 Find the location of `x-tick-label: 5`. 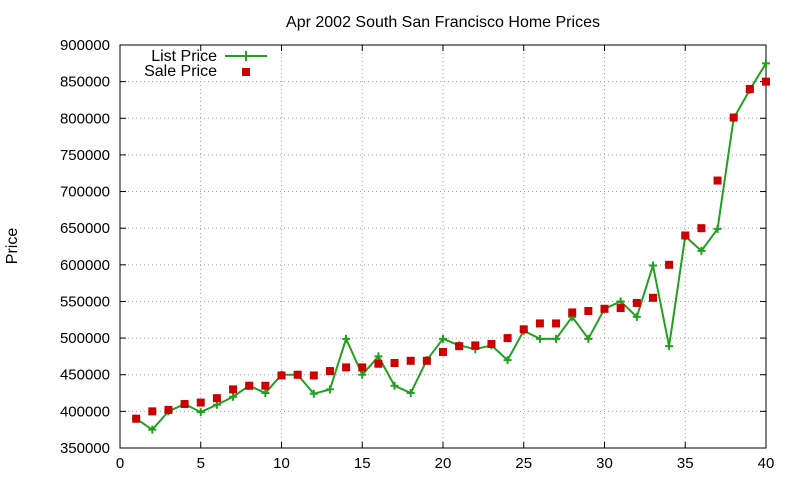

x-tick-label: 5 is located at coordinates (201, 463).